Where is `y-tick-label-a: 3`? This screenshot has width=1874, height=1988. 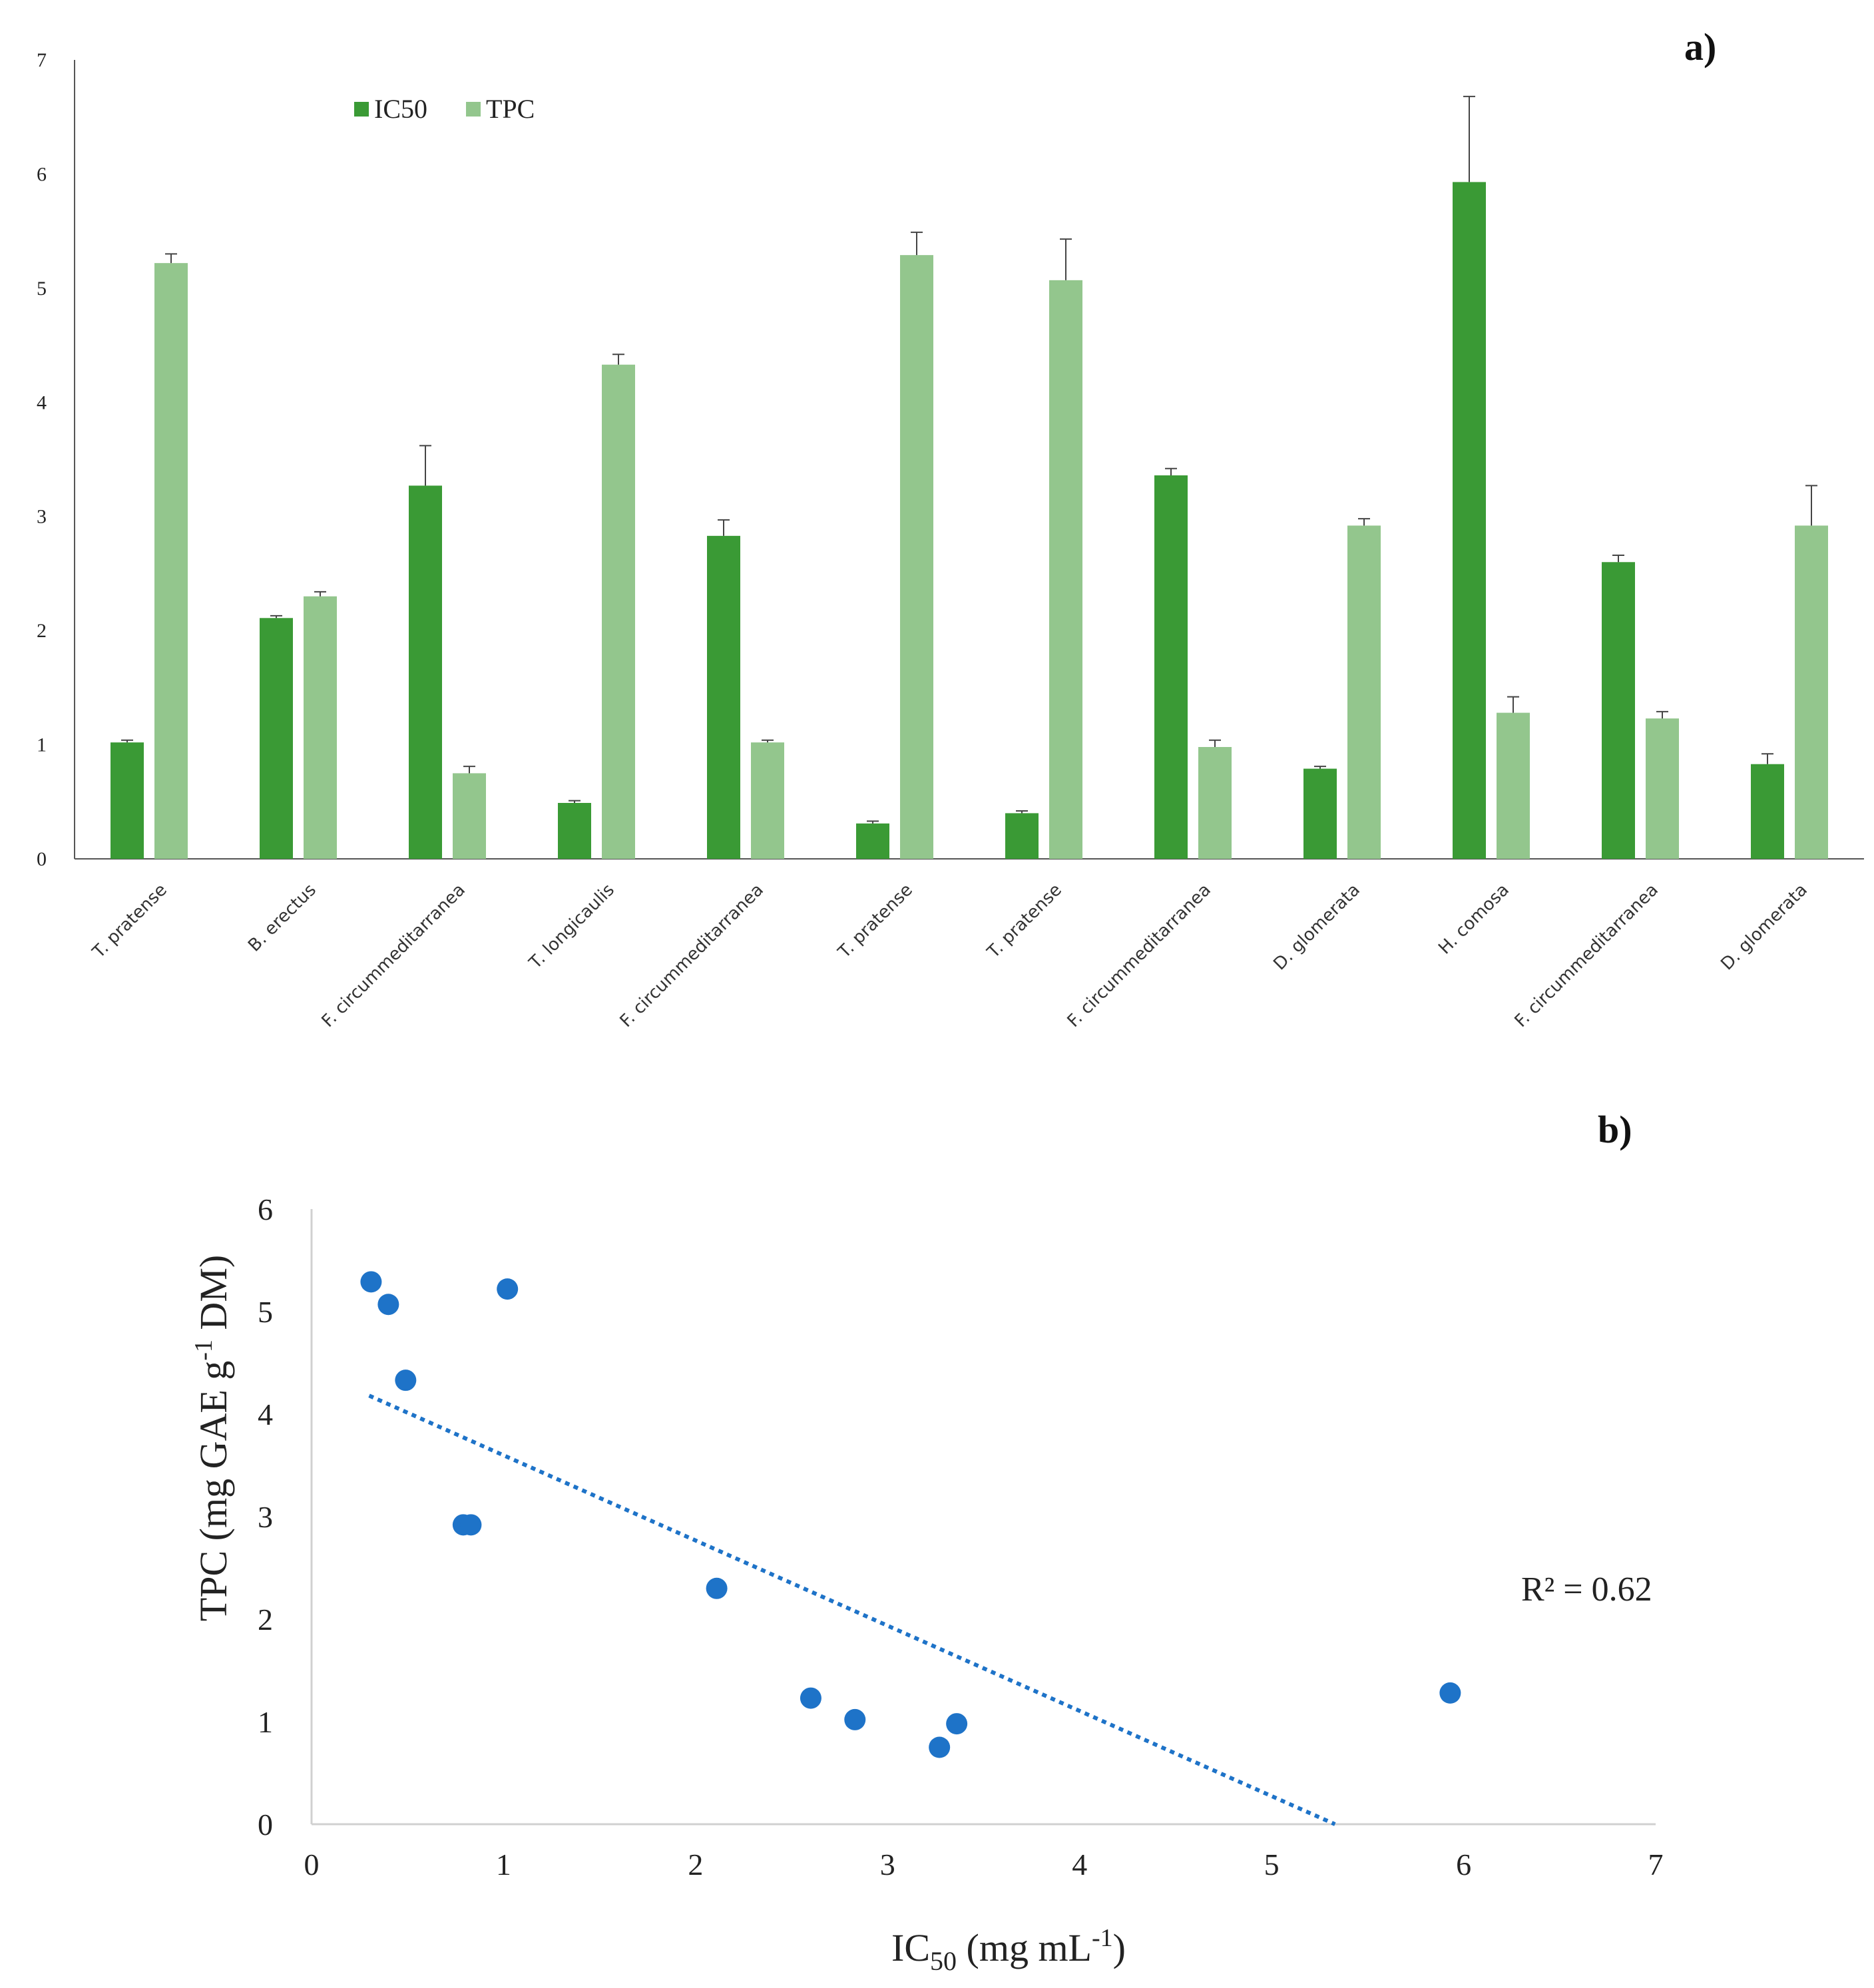
y-tick-label-a: 3 is located at coordinates (42, 517).